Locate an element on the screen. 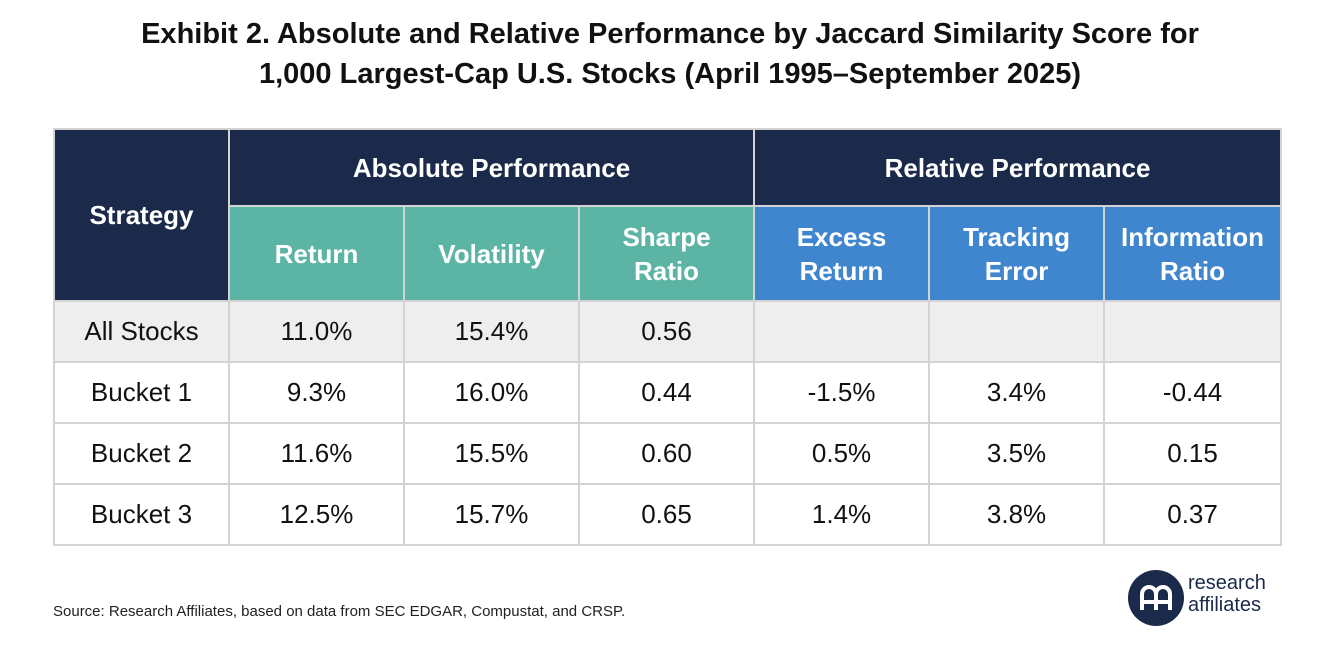 The width and height of the screenshot is (1340, 670). volatility-header: Volatility is located at coordinates (491, 253).